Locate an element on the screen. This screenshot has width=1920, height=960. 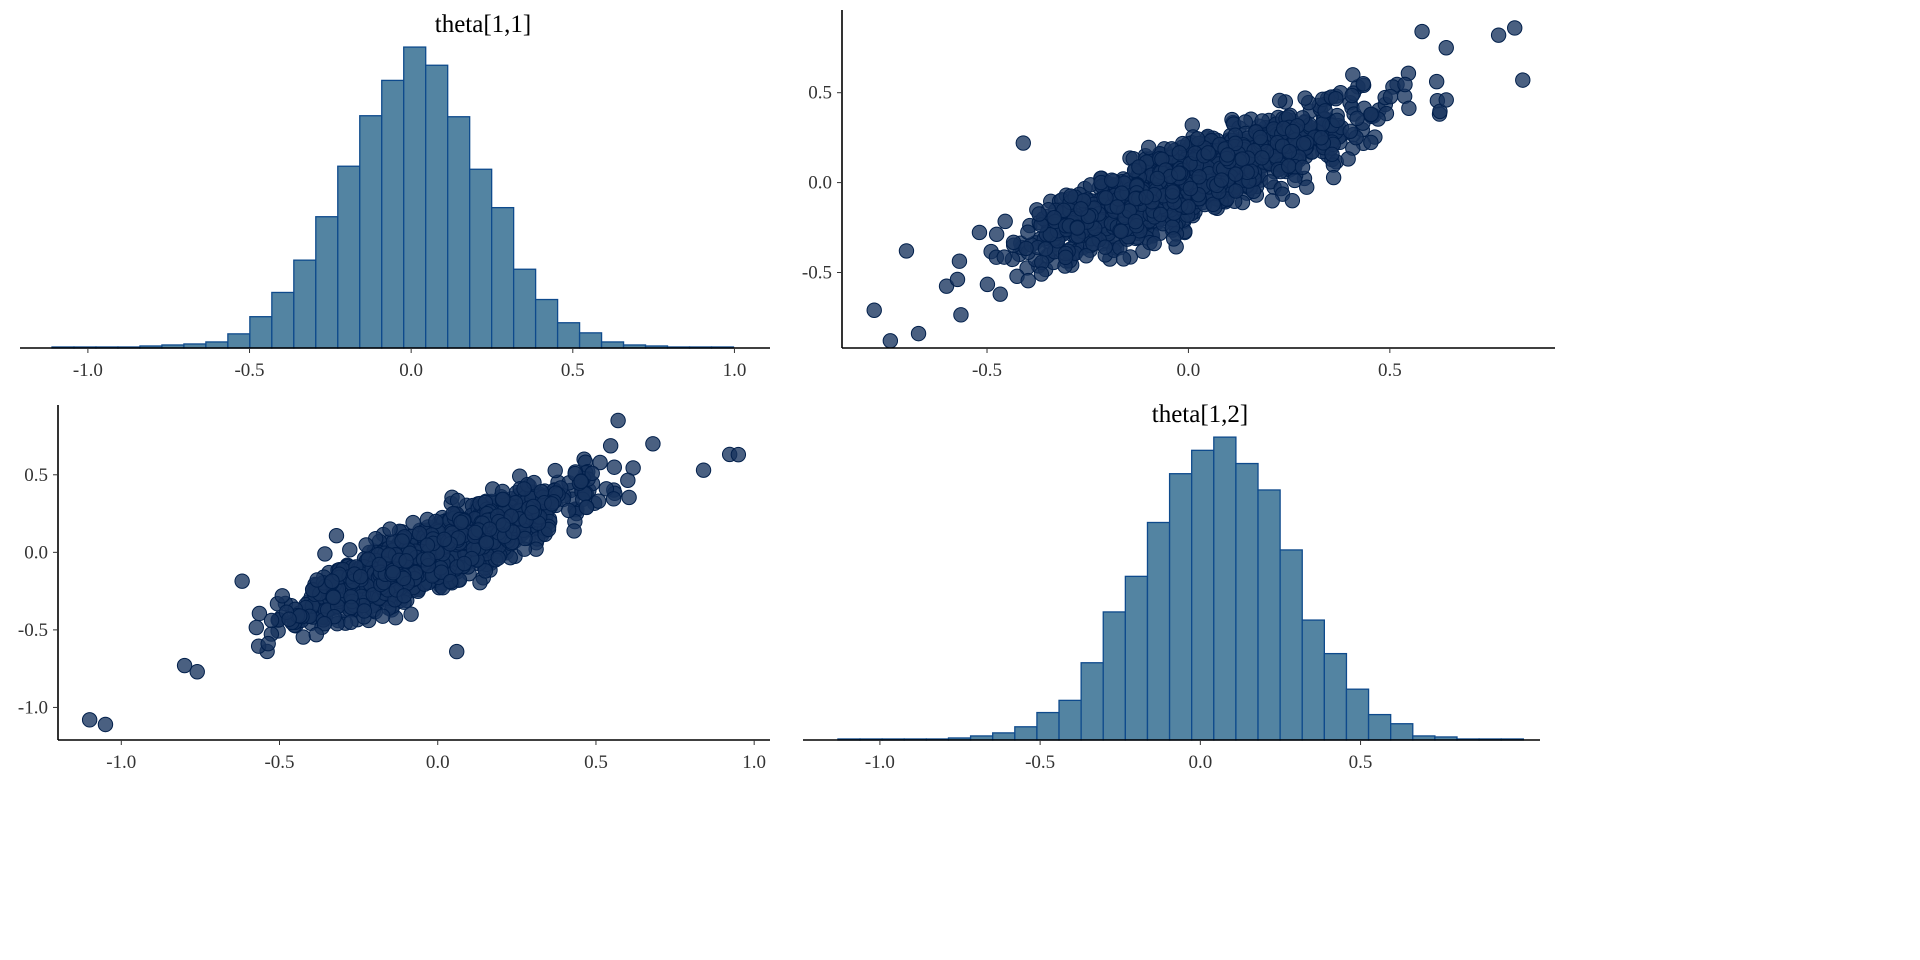
y-tick-label: -0.5 is located at coordinates (817, 272).